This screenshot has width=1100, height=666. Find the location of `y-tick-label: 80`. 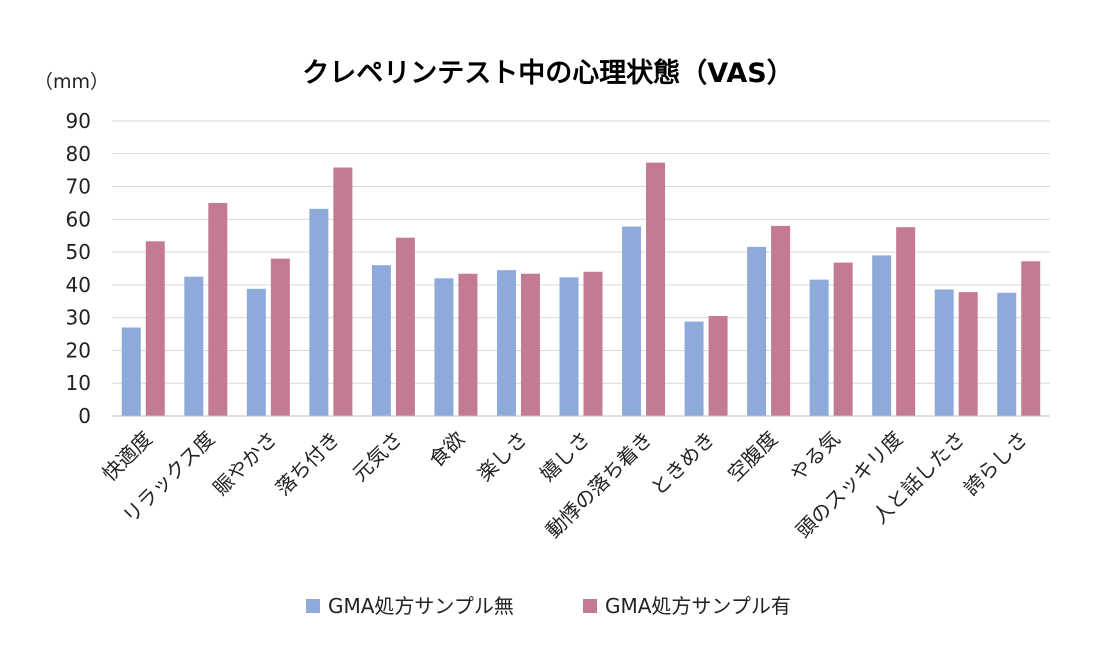

y-tick-label: 80 is located at coordinates (78, 154).